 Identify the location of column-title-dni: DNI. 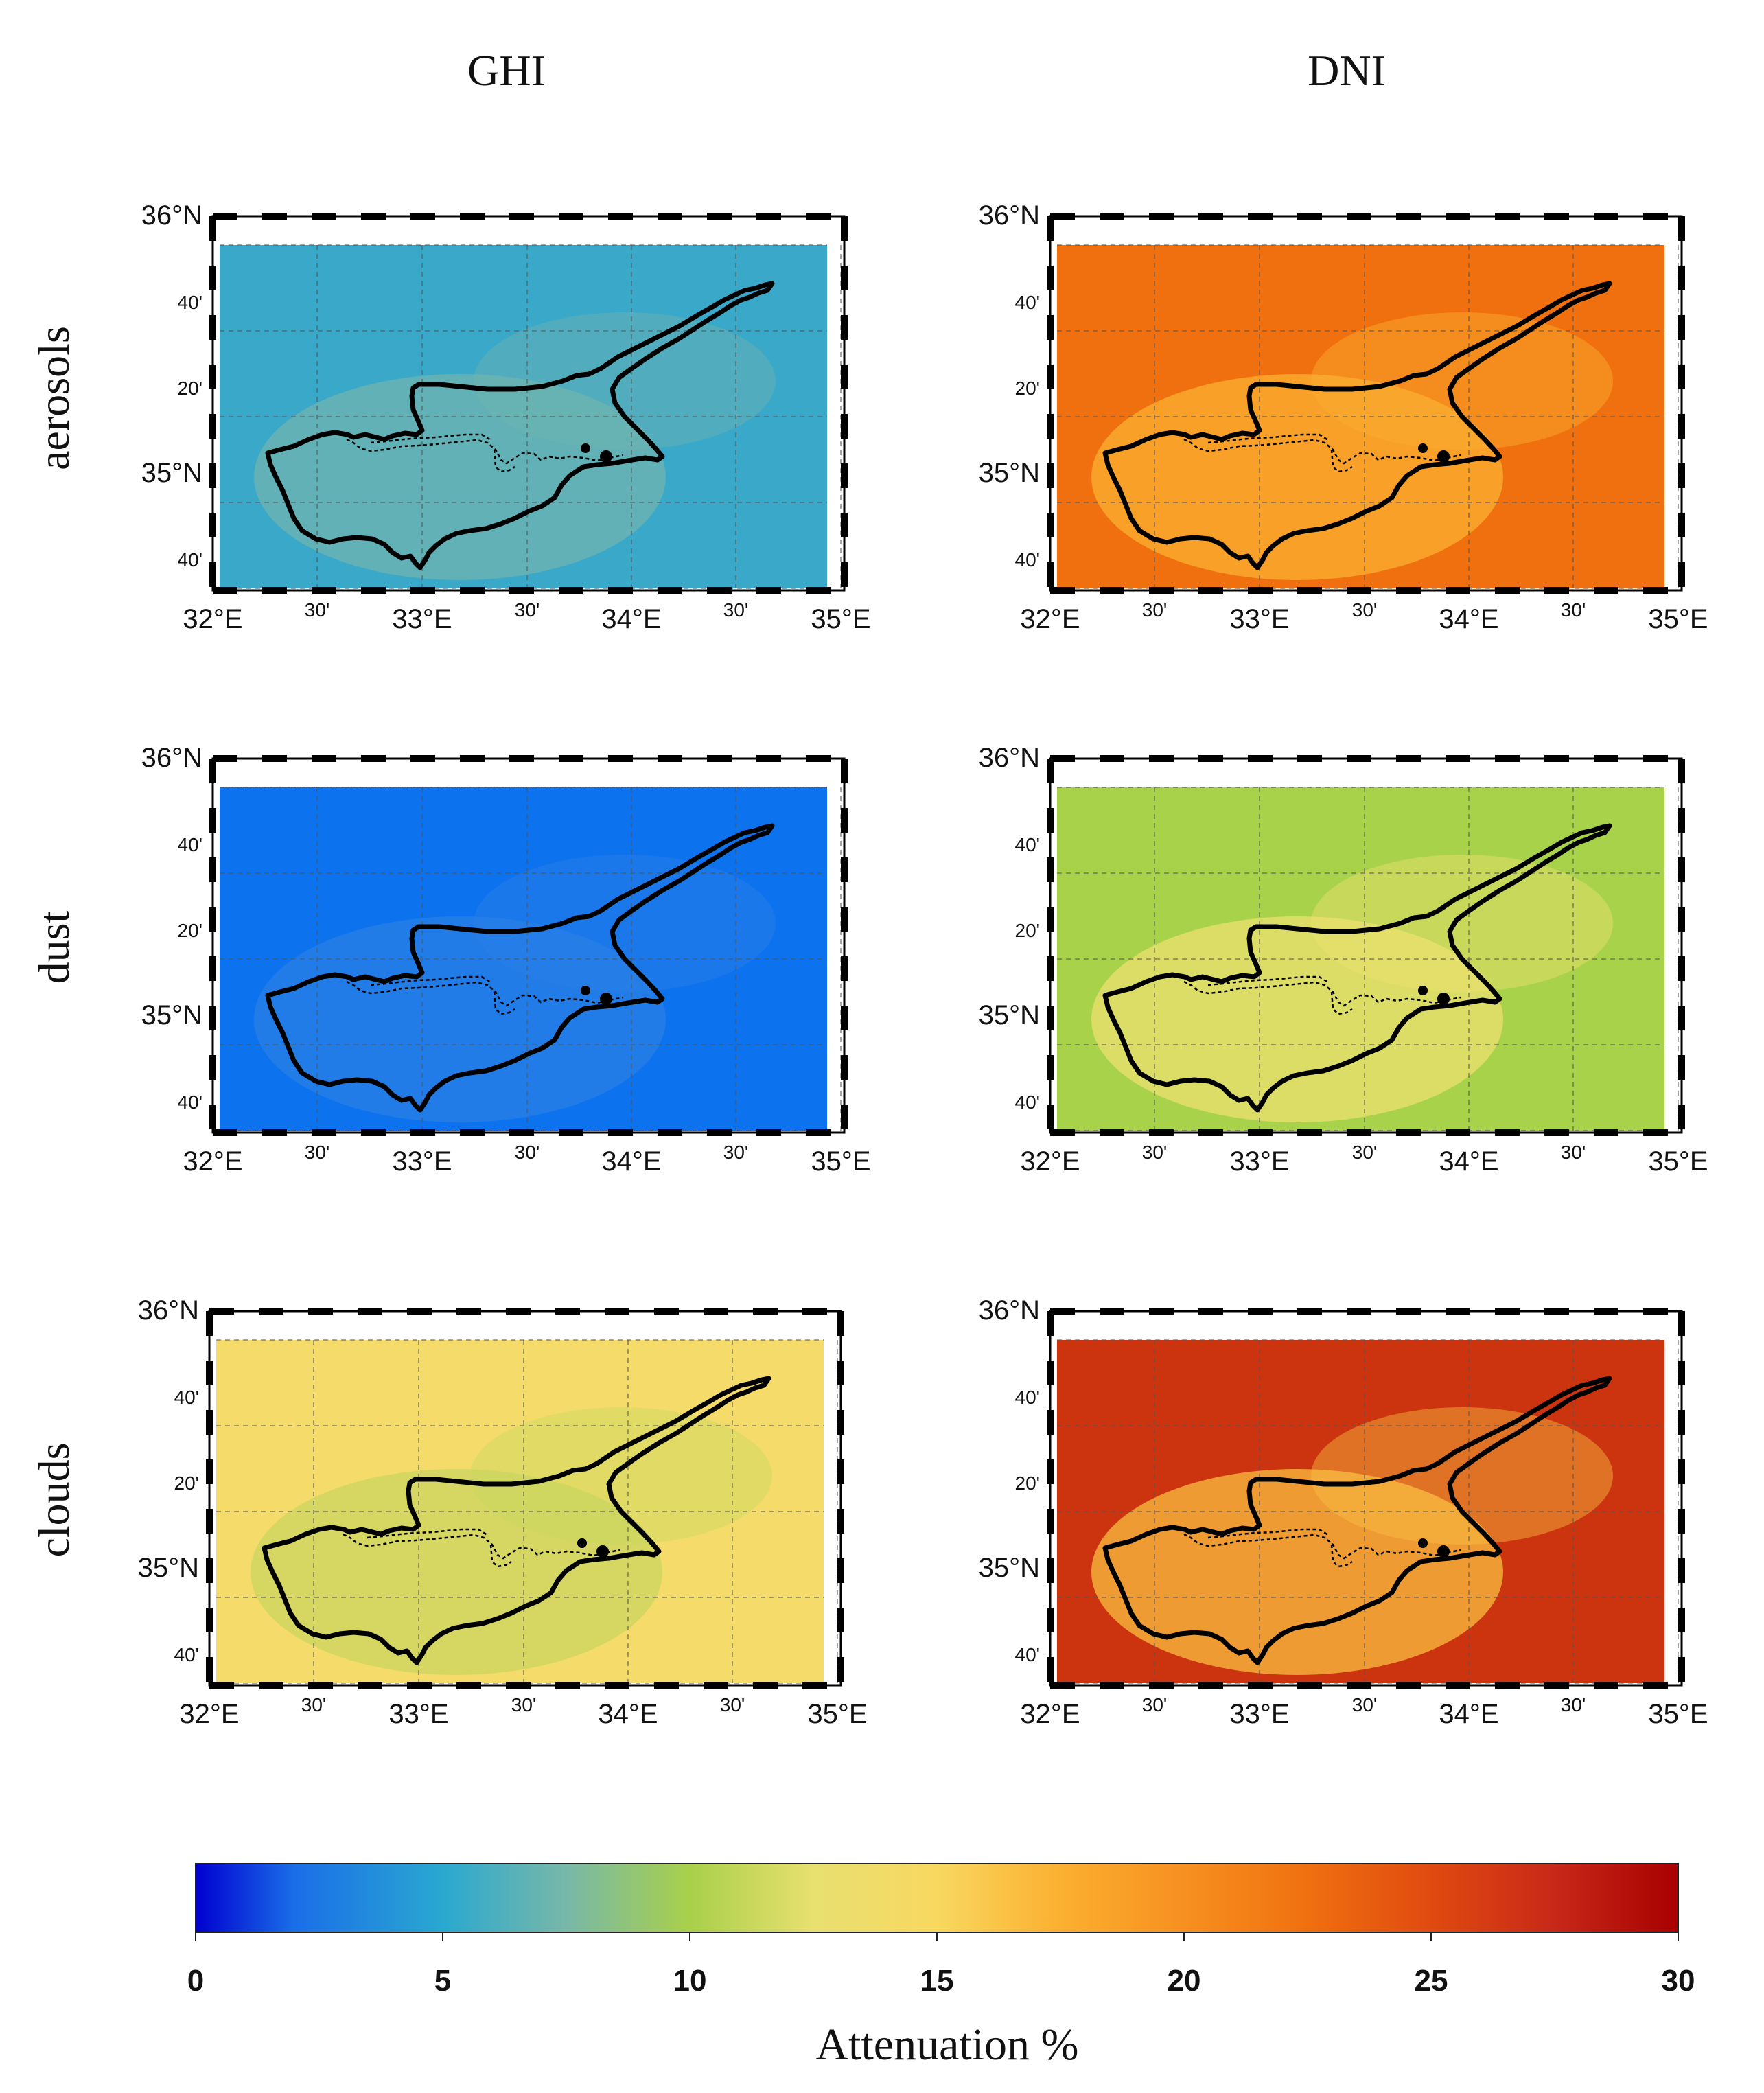
(1347, 70).